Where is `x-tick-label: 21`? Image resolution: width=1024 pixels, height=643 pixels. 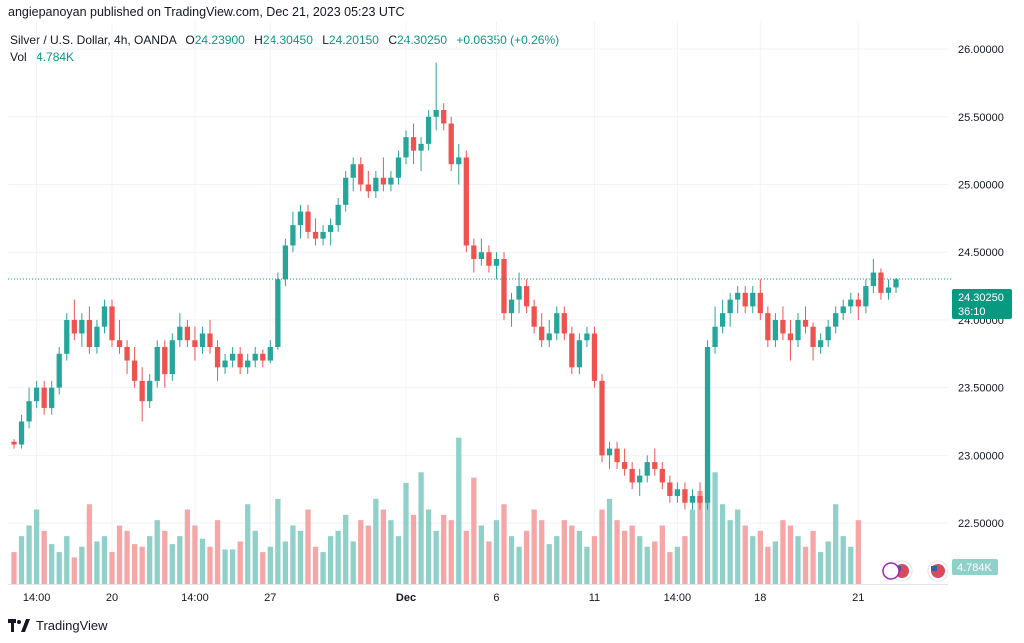
x-tick-label: 21 is located at coordinates (858, 598).